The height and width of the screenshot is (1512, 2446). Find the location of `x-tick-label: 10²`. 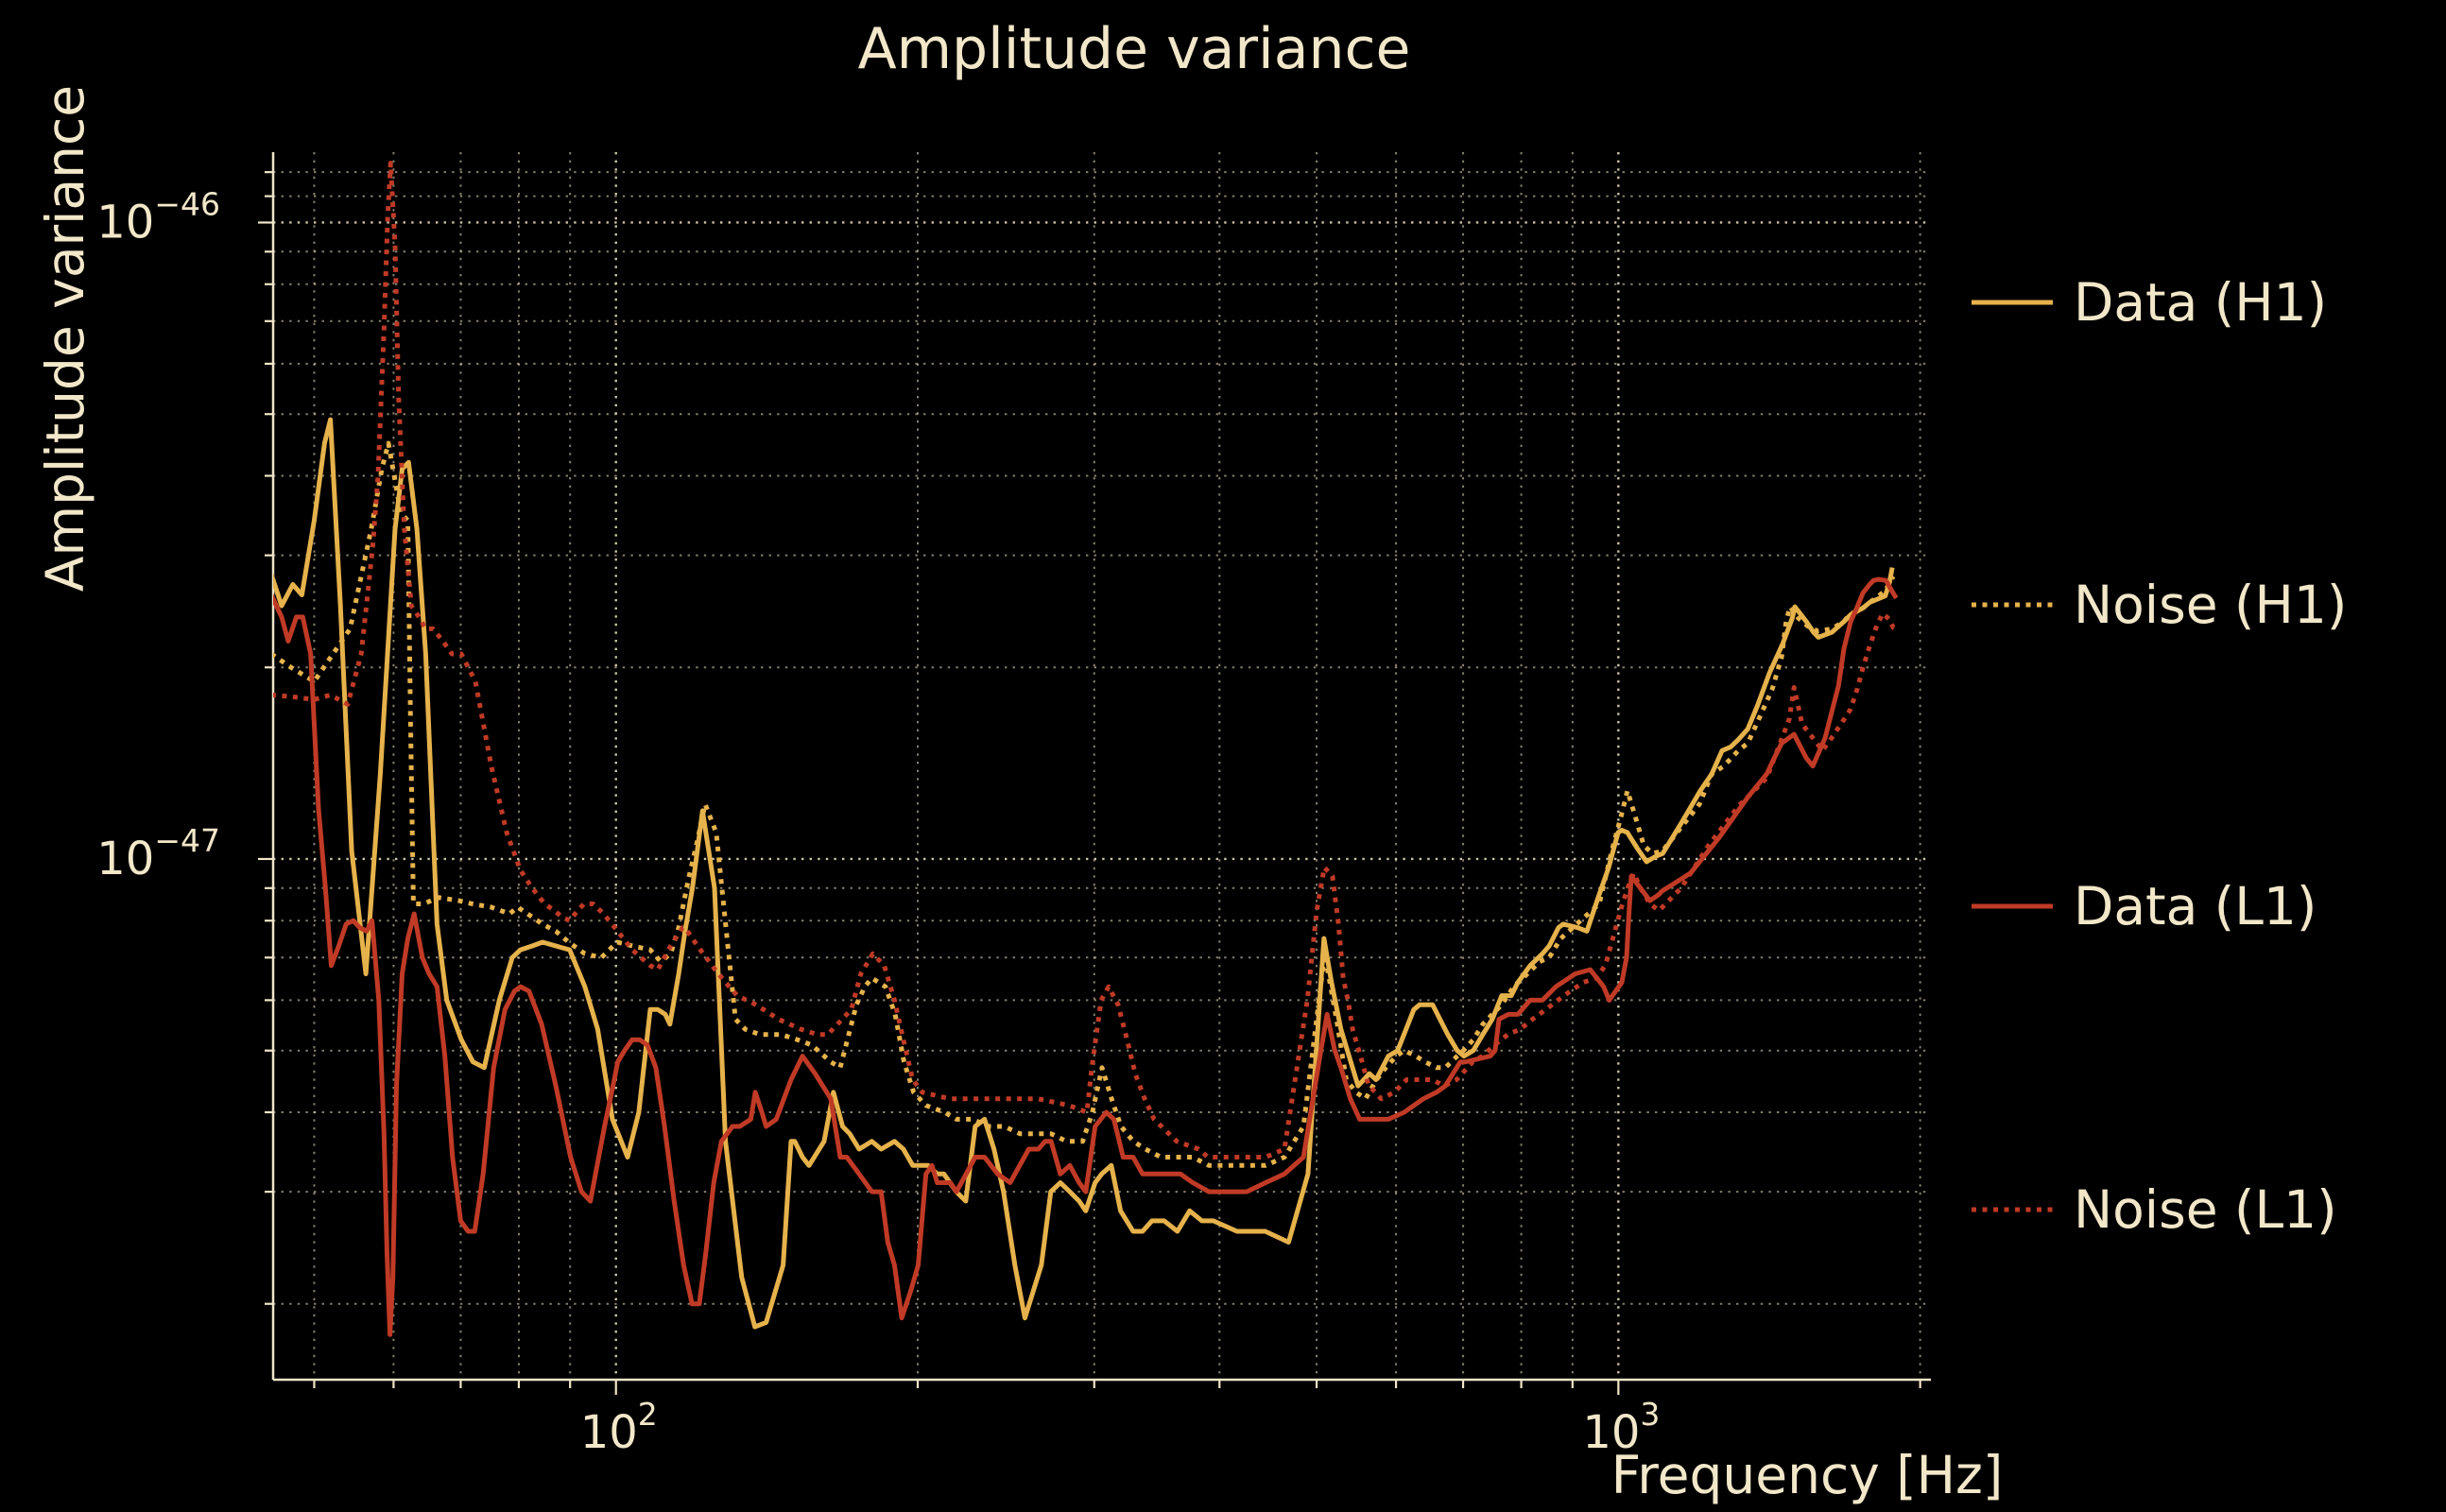

x-tick-label: 10² is located at coordinates (619, 1427).